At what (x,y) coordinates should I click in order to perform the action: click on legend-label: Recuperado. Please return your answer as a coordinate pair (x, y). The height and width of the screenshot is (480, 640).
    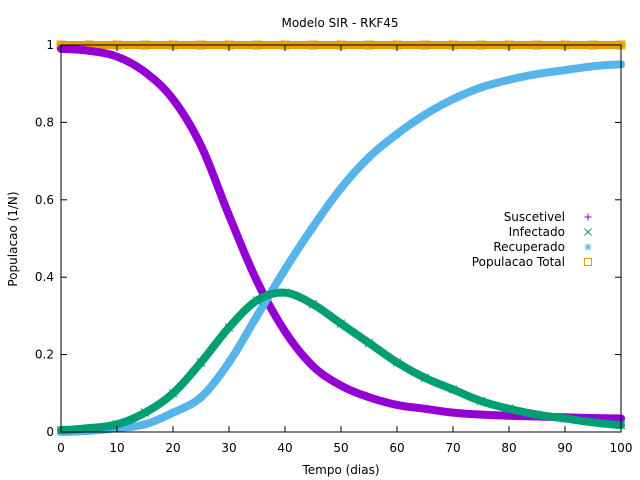
    Looking at the image, I should click on (529, 247).